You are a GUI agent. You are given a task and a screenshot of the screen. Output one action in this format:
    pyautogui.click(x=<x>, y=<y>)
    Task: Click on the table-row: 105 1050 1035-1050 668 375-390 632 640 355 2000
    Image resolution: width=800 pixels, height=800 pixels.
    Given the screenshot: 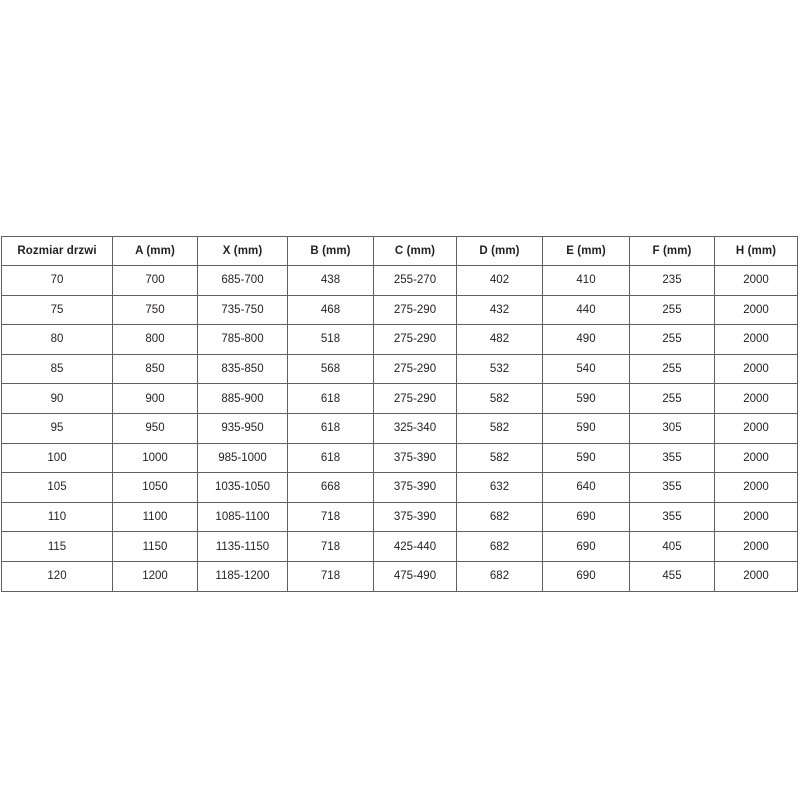 What is the action you would take?
    pyautogui.click(x=399, y=487)
    